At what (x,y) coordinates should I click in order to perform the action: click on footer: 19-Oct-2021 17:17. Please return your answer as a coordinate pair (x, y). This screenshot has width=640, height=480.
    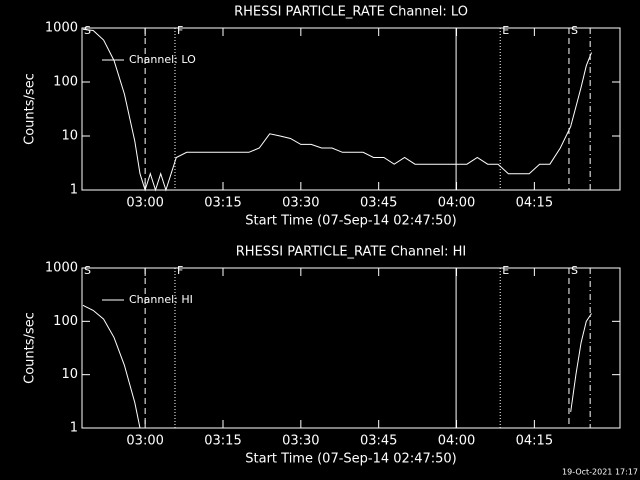
    Looking at the image, I should click on (600, 472).